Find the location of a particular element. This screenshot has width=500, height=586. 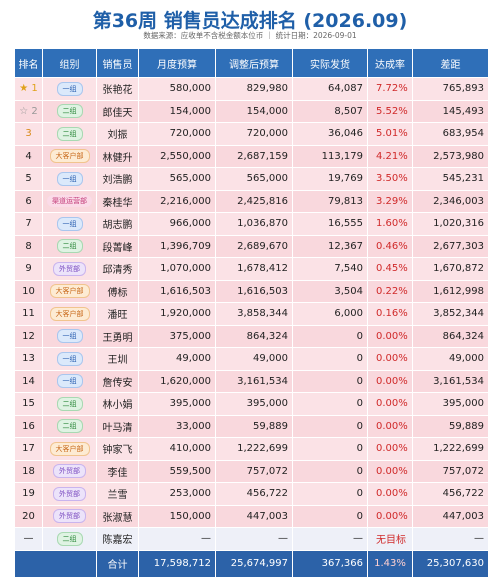

gap-cell: 3,161,534 is located at coordinates (450, 381).